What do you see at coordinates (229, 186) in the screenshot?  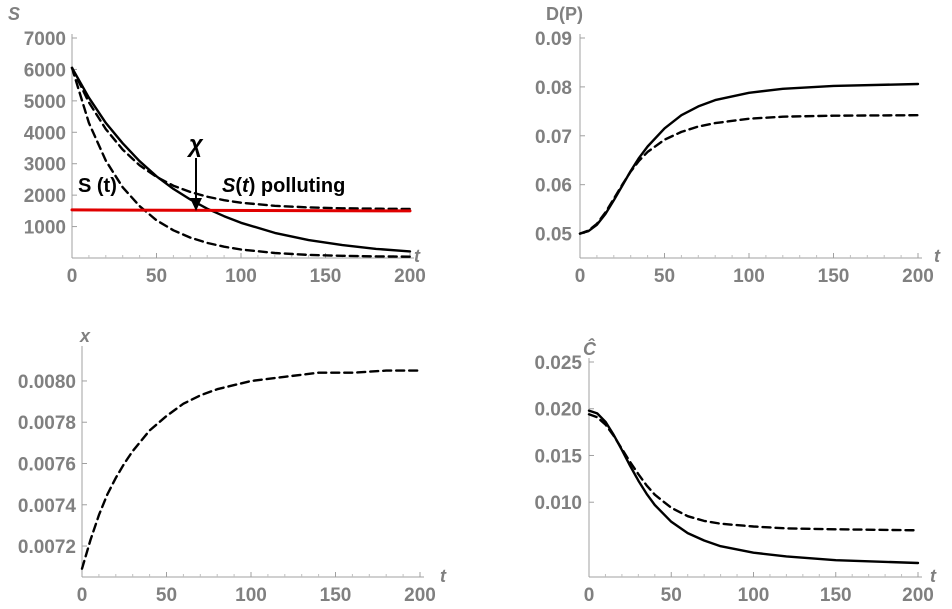 I see `annotation-s-polluting-symbol: S` at bounding box center [229, 186].